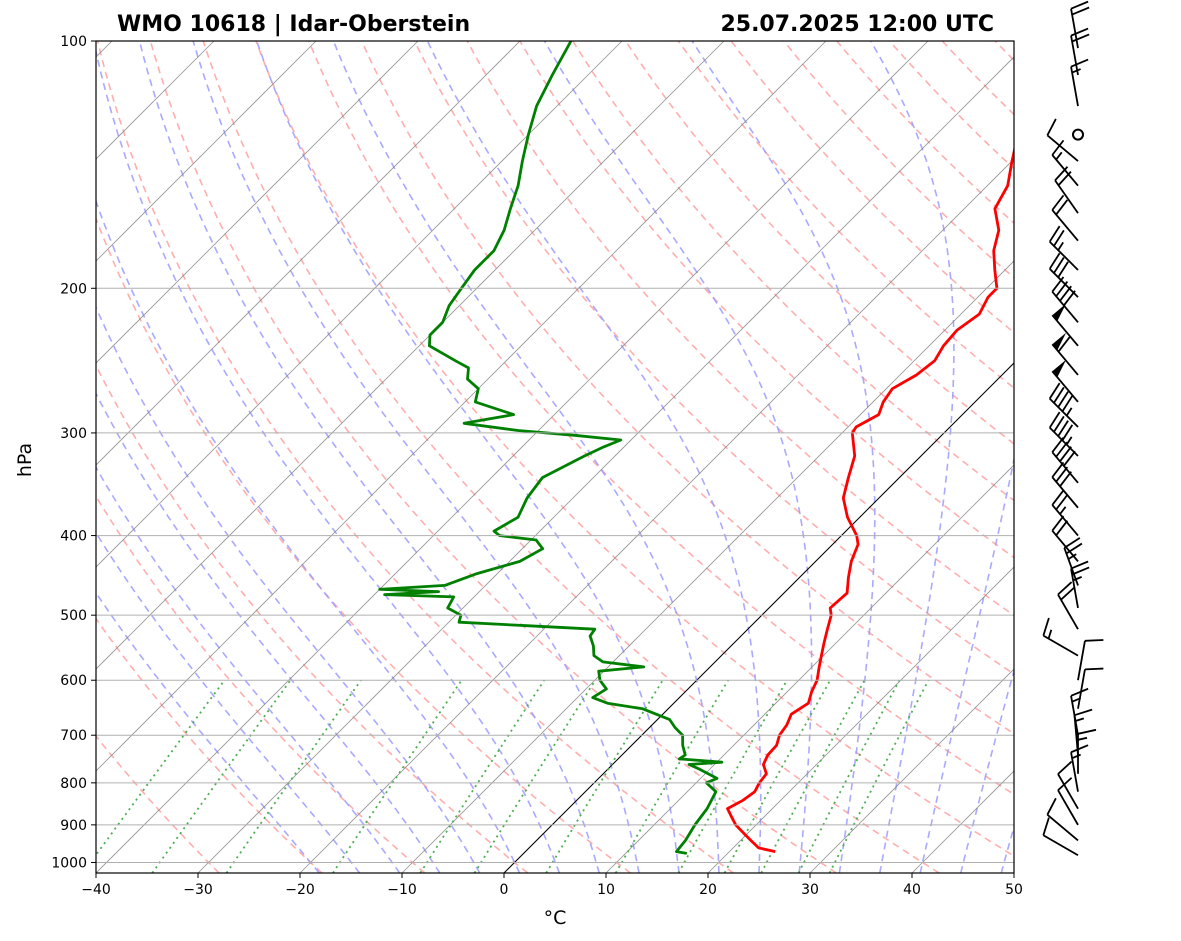  Describe the element at coordinates (73, 289) in the screenshot. I see `y-tick-label: 200` at that location.